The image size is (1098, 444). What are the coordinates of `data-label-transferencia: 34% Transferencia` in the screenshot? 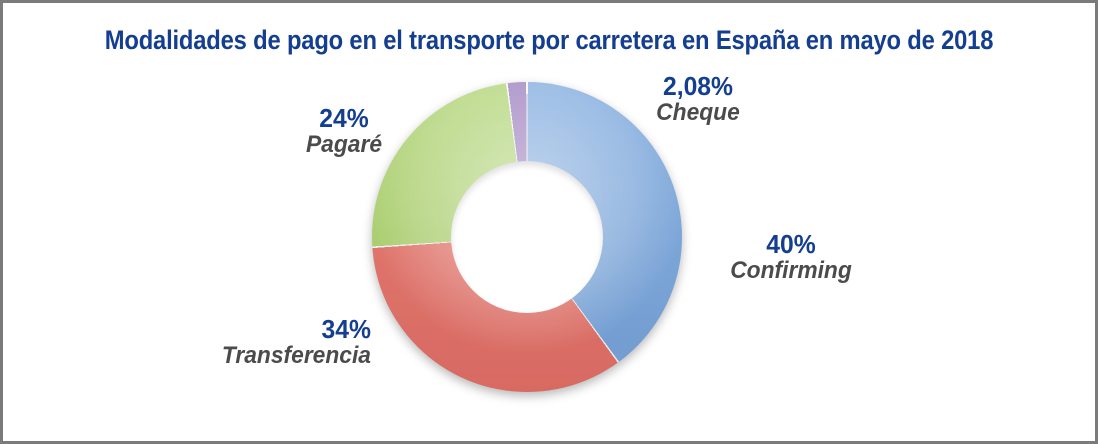 It's located at (276, 342).